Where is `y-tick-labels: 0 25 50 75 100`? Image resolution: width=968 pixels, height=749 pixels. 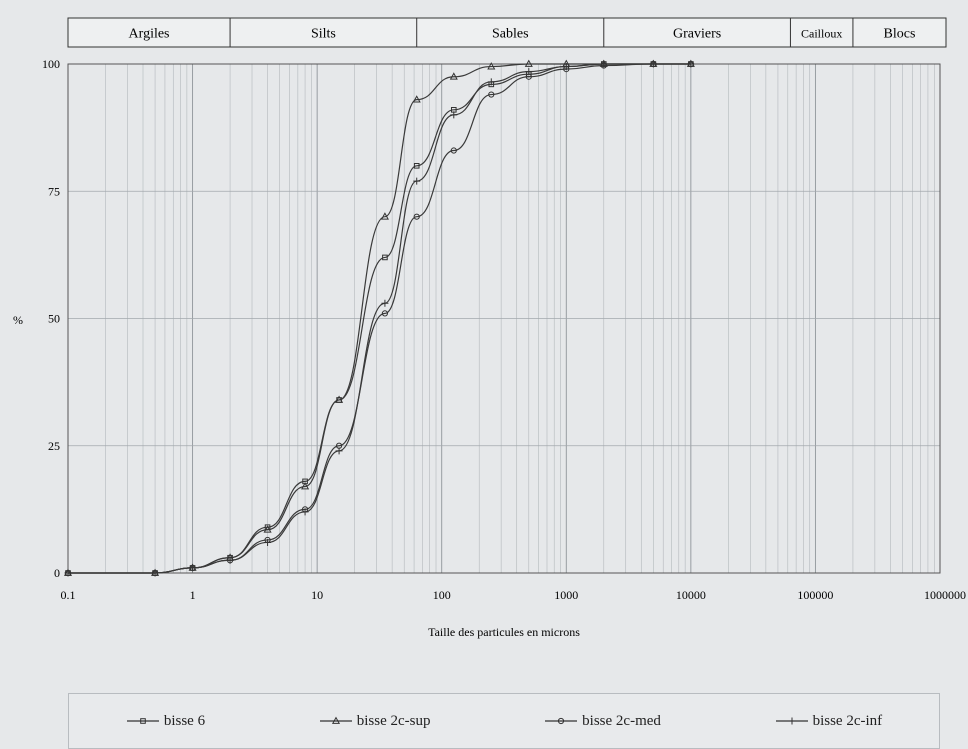
y-tick-labels: 0 25 50 75 100 is located at coordinates (51, 318).